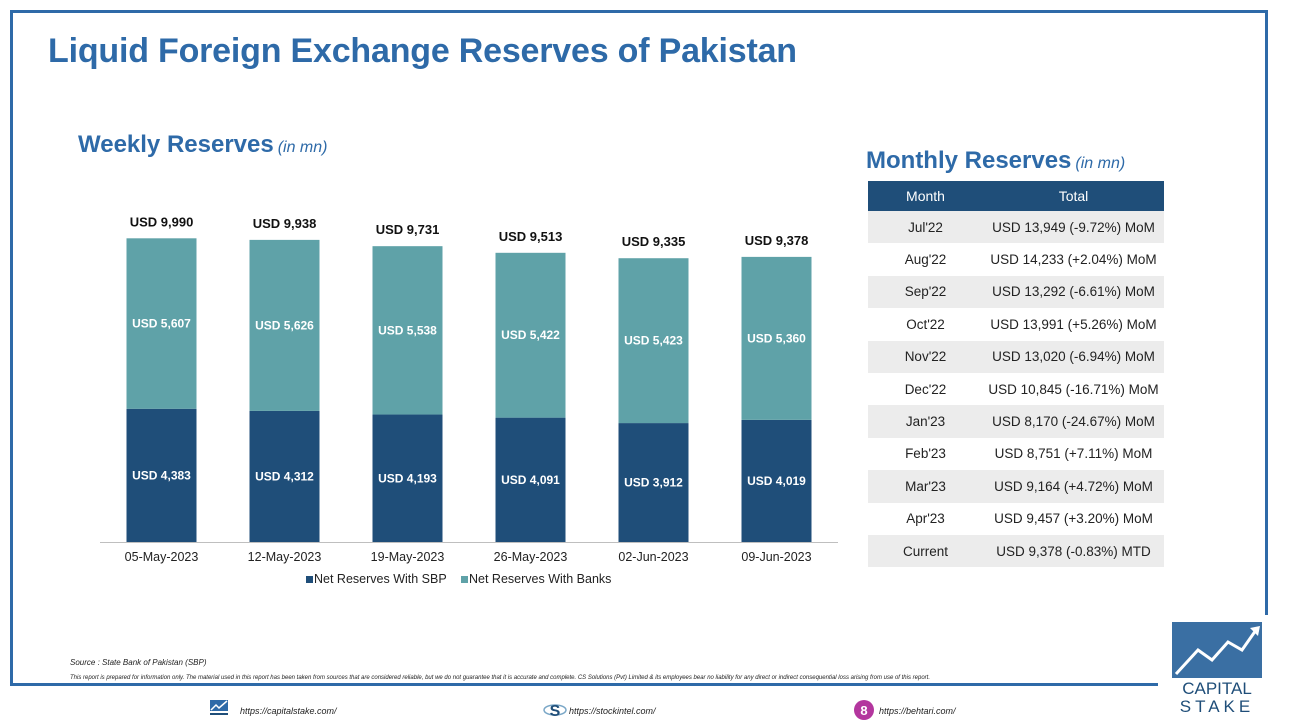 The height and width of the screenshot is (727, 1292). Describe the element at coordinates (176, 144) in the screenshot. I see `weekly-title-text: Weekly Reserves` at that location.